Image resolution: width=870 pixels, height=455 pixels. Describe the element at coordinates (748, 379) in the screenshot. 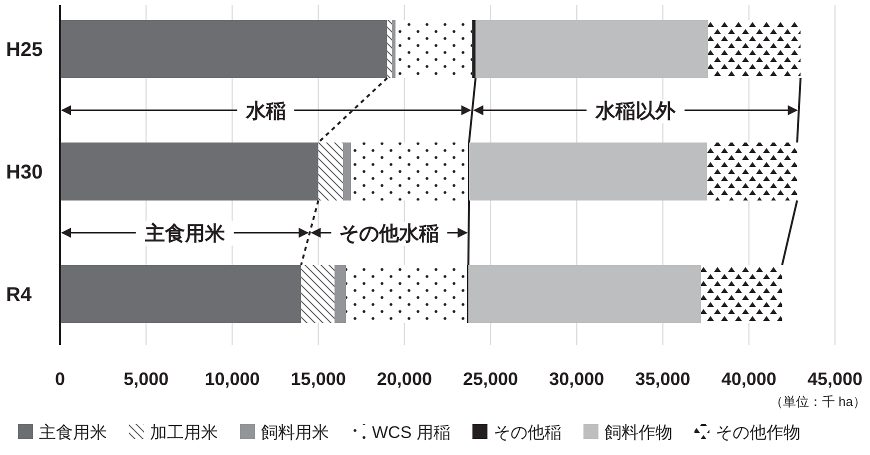

I see `x-tick-label: 40,000` at that location.